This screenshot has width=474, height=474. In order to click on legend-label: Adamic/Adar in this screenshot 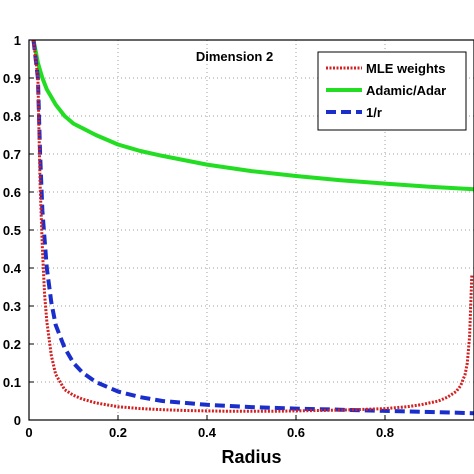, I will do `click(406, 90)`.